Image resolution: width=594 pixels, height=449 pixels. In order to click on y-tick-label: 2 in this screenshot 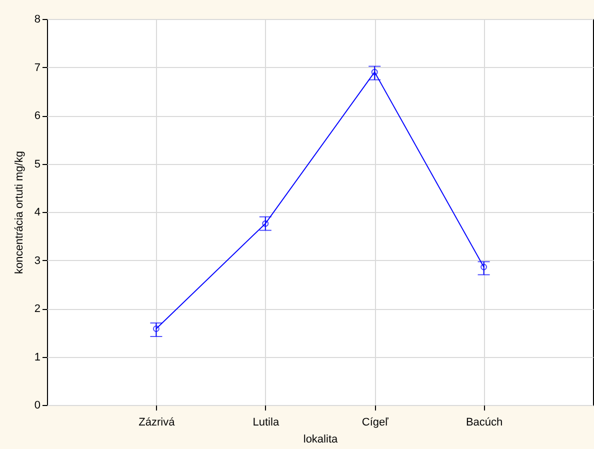, I will do `click(37, 309)`.